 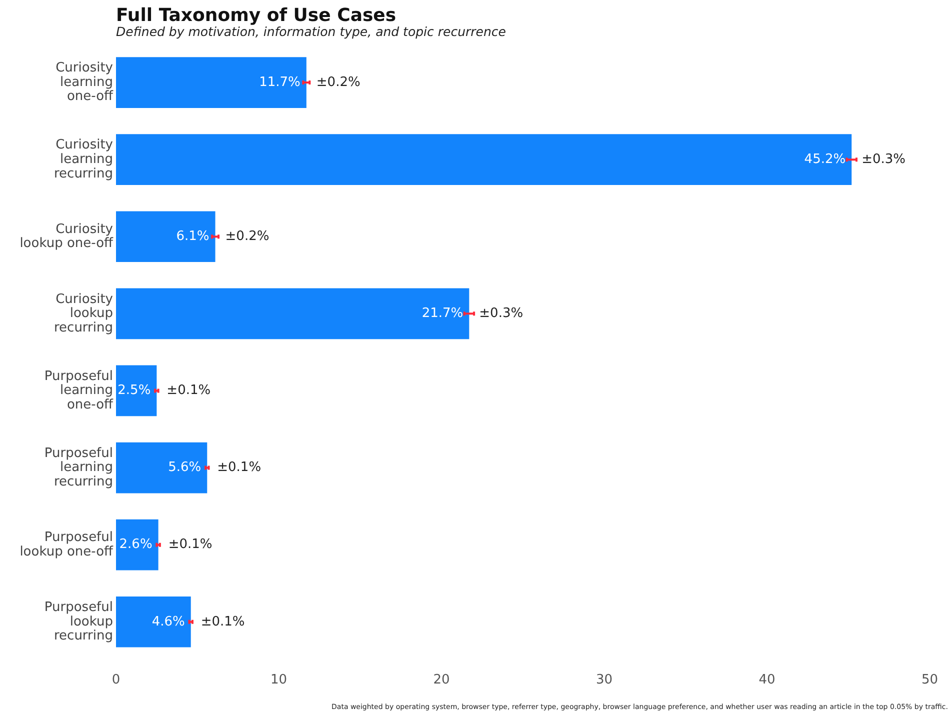 What do you see at coordinates (84, 160) in the screenshot?
I see `y-tick-label: Curiosity learning recurring` at bounding box center [84, 160].